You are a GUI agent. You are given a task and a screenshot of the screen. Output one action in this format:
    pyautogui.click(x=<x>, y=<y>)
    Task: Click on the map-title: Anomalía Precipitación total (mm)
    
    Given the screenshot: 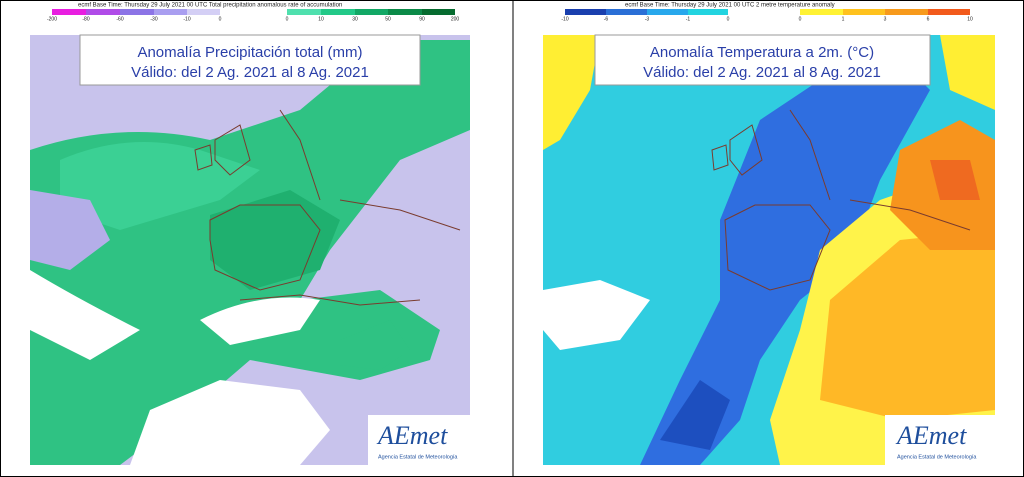 What is the action you would take?
    pyautogui.click(x=249, y=52)
    